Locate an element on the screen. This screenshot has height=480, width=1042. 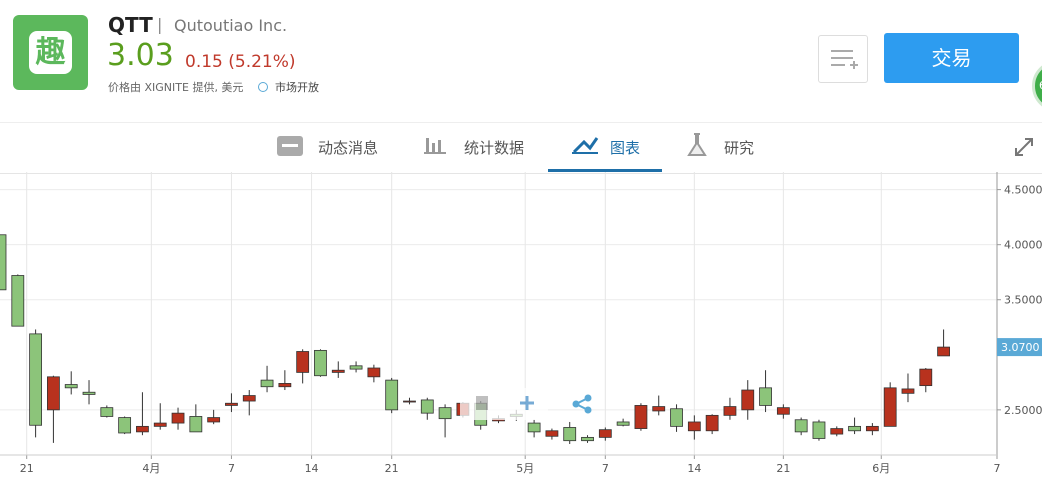
x-tick-label: 4月 is located at coordinates (151, 468).